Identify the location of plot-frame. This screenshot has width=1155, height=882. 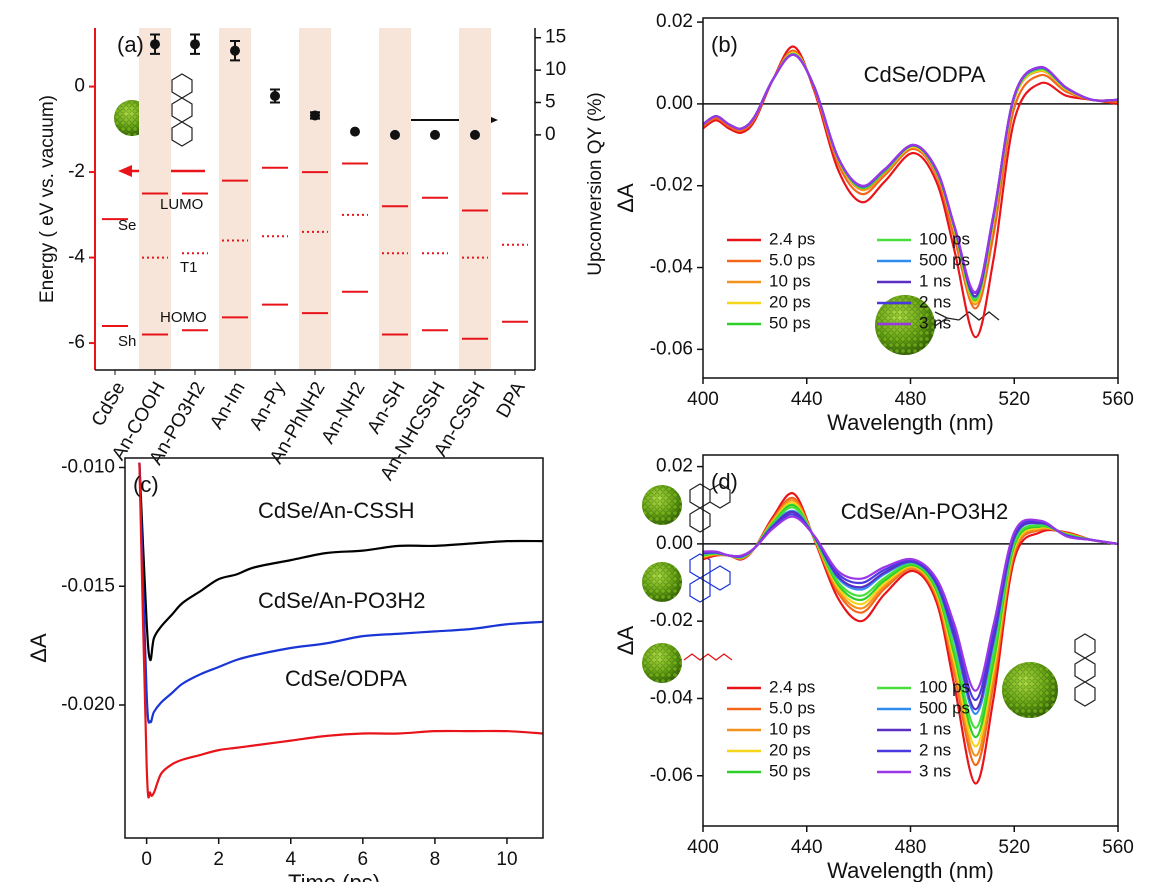
(910, 198).